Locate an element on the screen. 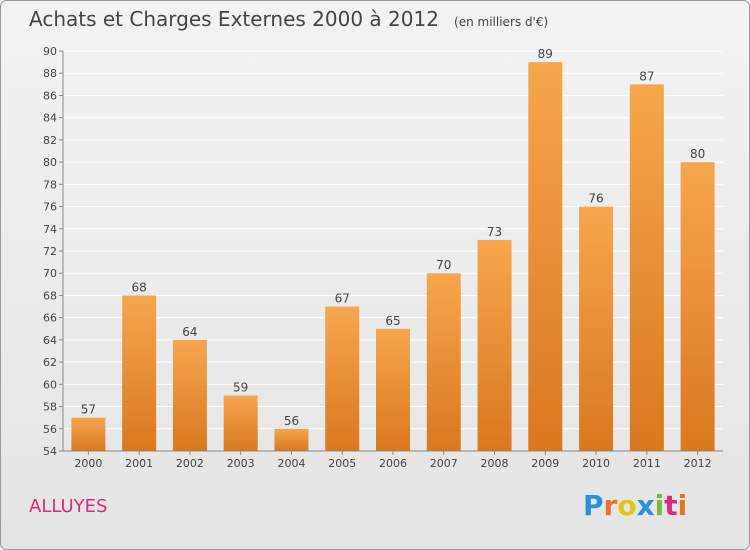 This screenshot has height=550, width=750. data-label: 67 is located at coordinates (342, 299).